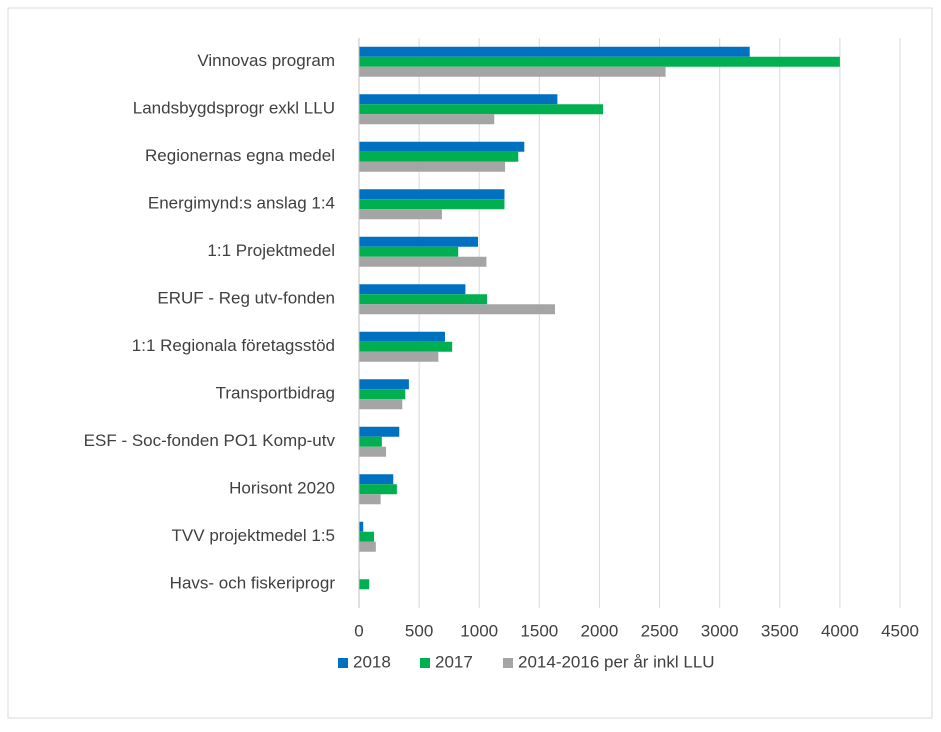  What do you see at coordinates (253, 535) in the screenshot?
I see `y-tick-label: TVV projektmedel 1:5` at bounding box center [253, 535].